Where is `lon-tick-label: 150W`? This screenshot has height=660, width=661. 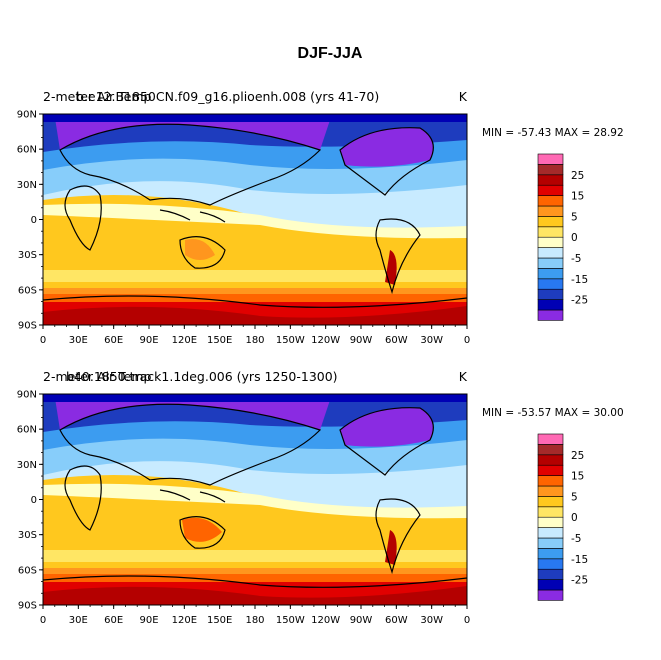
lon-tick-label: 150W is located at coordinates (290, 340).